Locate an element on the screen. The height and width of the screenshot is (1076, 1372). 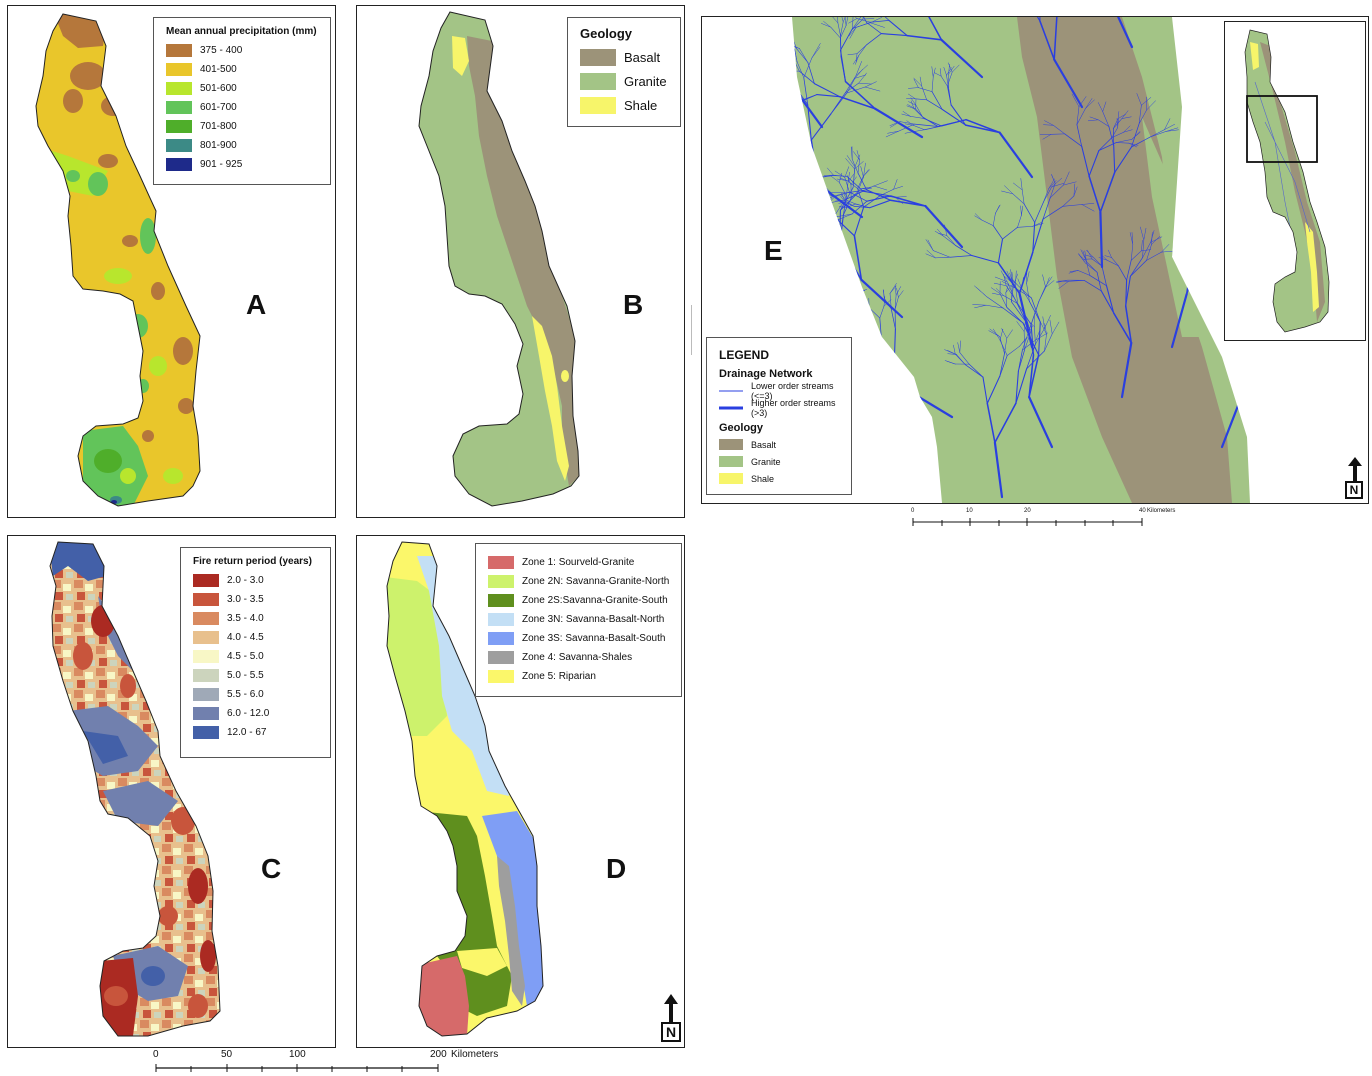
legend-item: 3.5 - 4.0 is located at coordinates (261, 618).